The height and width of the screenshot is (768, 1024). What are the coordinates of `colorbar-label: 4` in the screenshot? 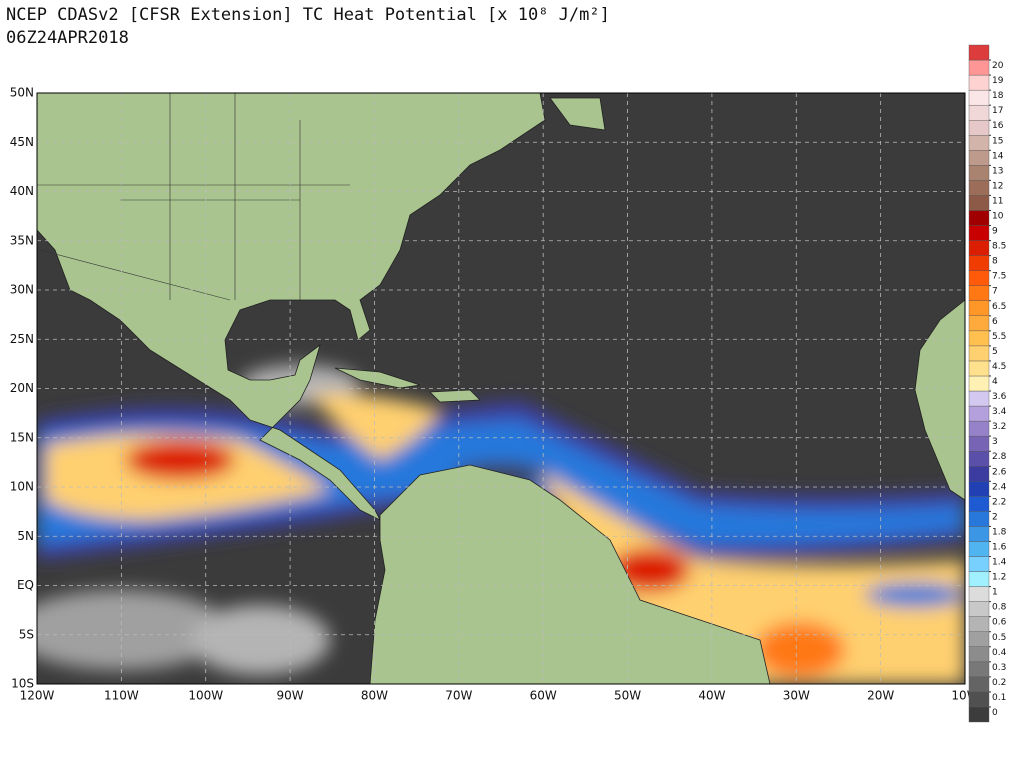 It's located at (995, 382).